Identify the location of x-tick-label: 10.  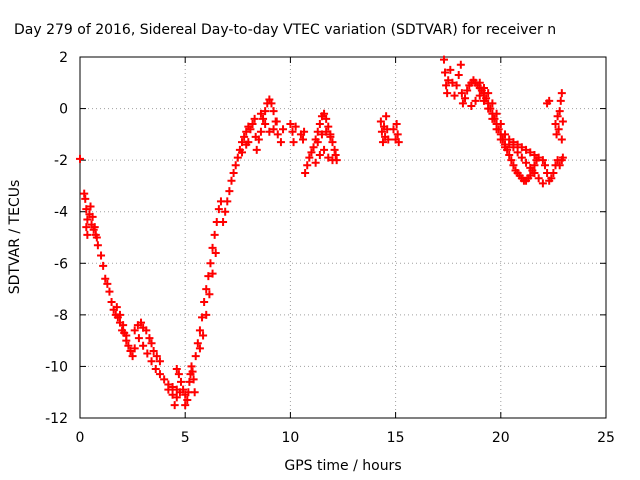
(290, 438).